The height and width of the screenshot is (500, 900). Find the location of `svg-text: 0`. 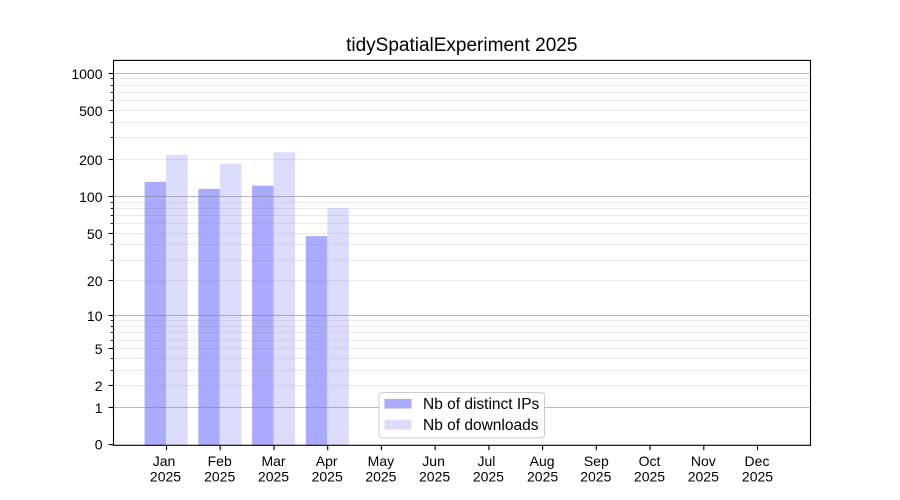

svg-text: 0 is located at coordinates (99, 445).